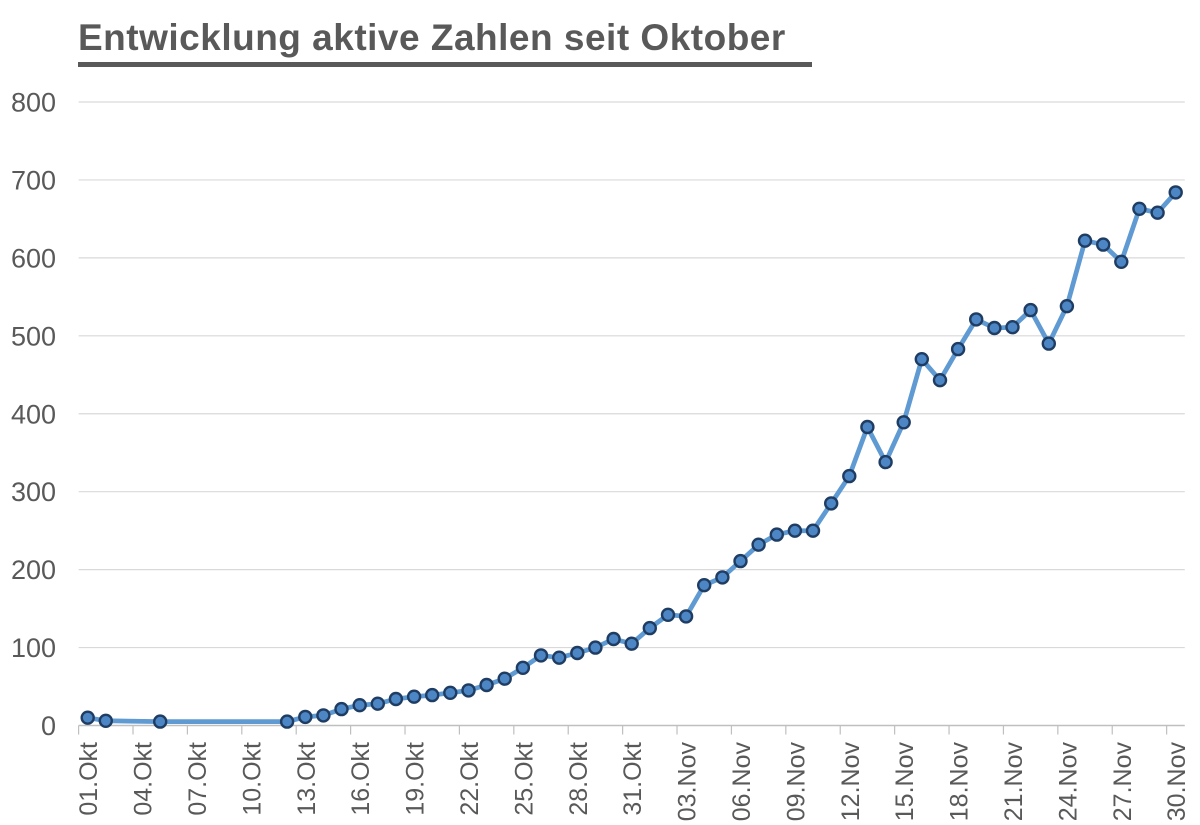 This screenshot has height=825, width=1200. I want to click on x-axis-label: 25.Okt, so click(524, 779).